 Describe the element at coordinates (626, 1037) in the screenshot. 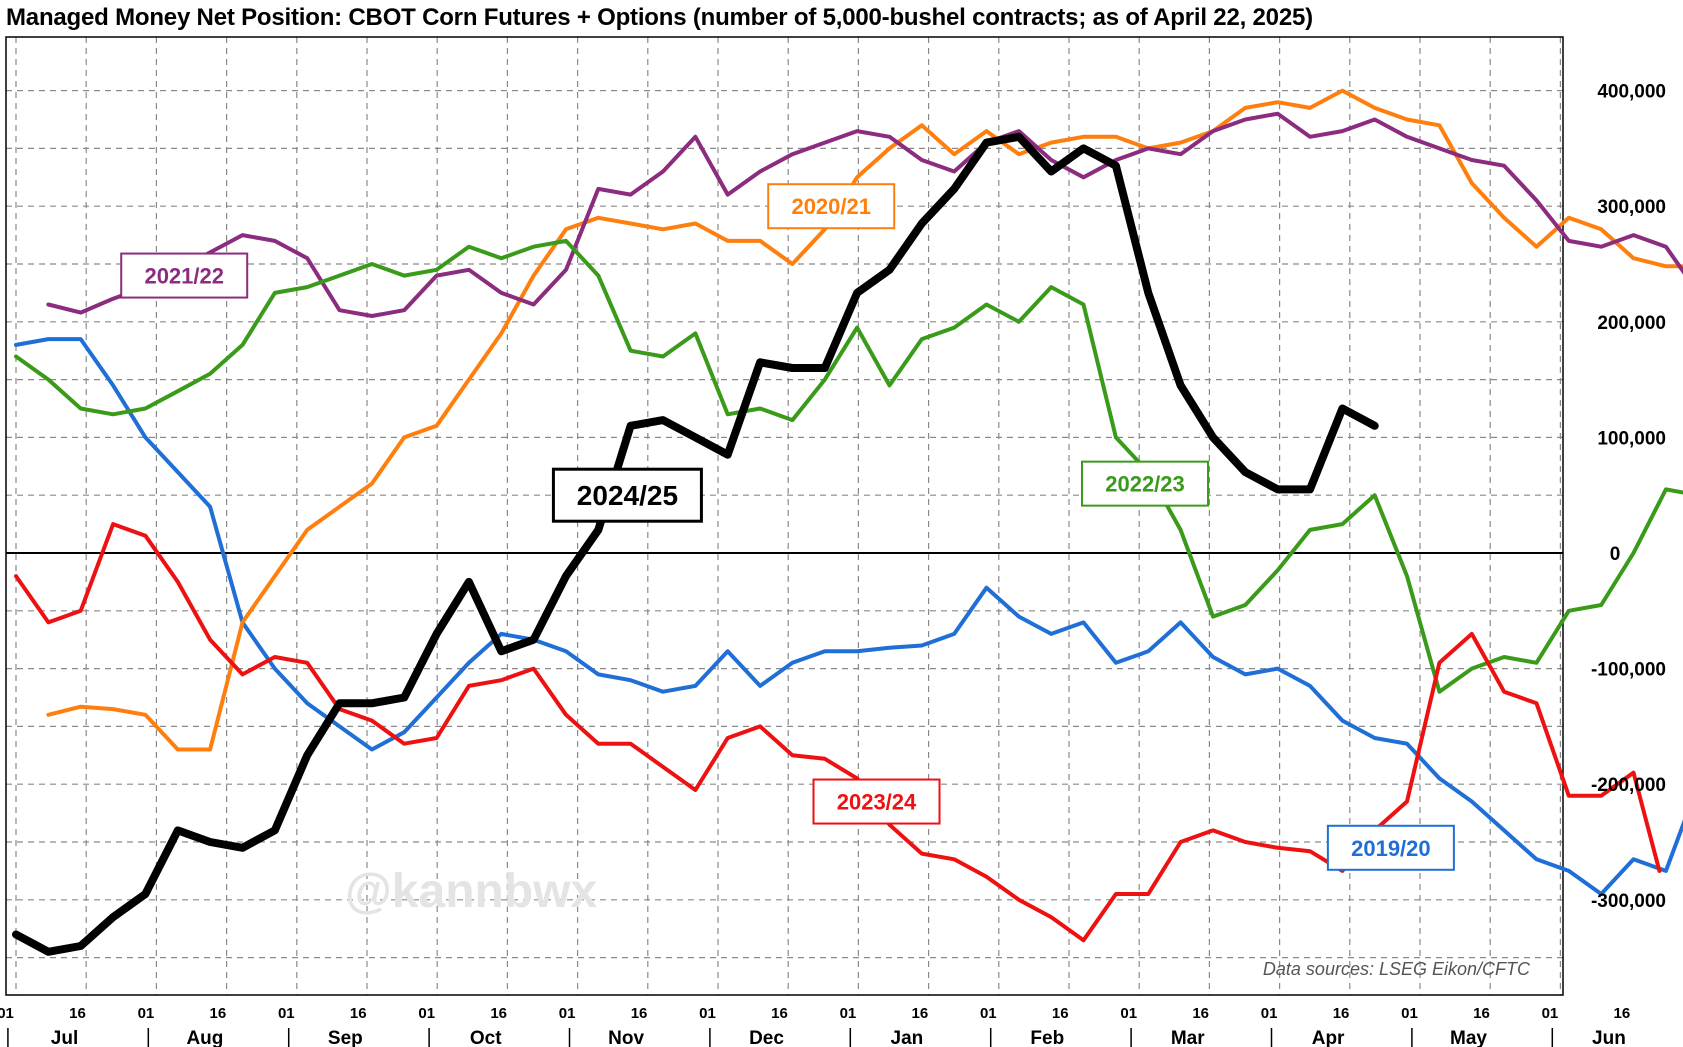

I see `x-month-label: Nov` at that location.